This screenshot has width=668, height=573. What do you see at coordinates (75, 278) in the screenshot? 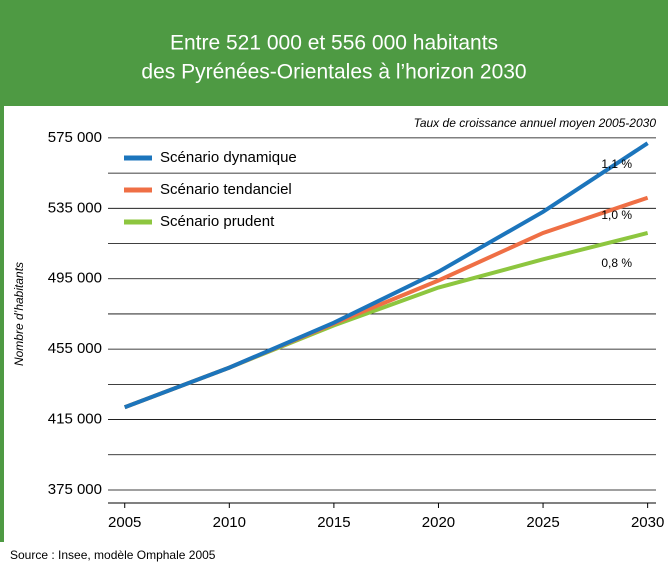
I see `y-tick-label: 495 000` at bounding box center [75, 278].